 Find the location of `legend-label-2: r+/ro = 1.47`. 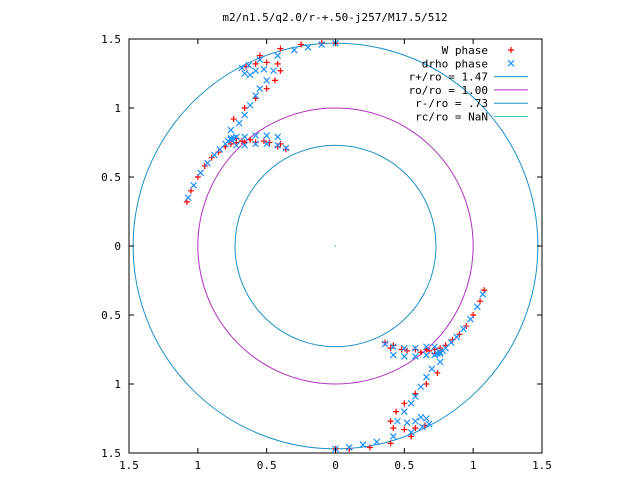

legend-label-2: r+/ro = 1.47 is located at coordinates (448, 77).